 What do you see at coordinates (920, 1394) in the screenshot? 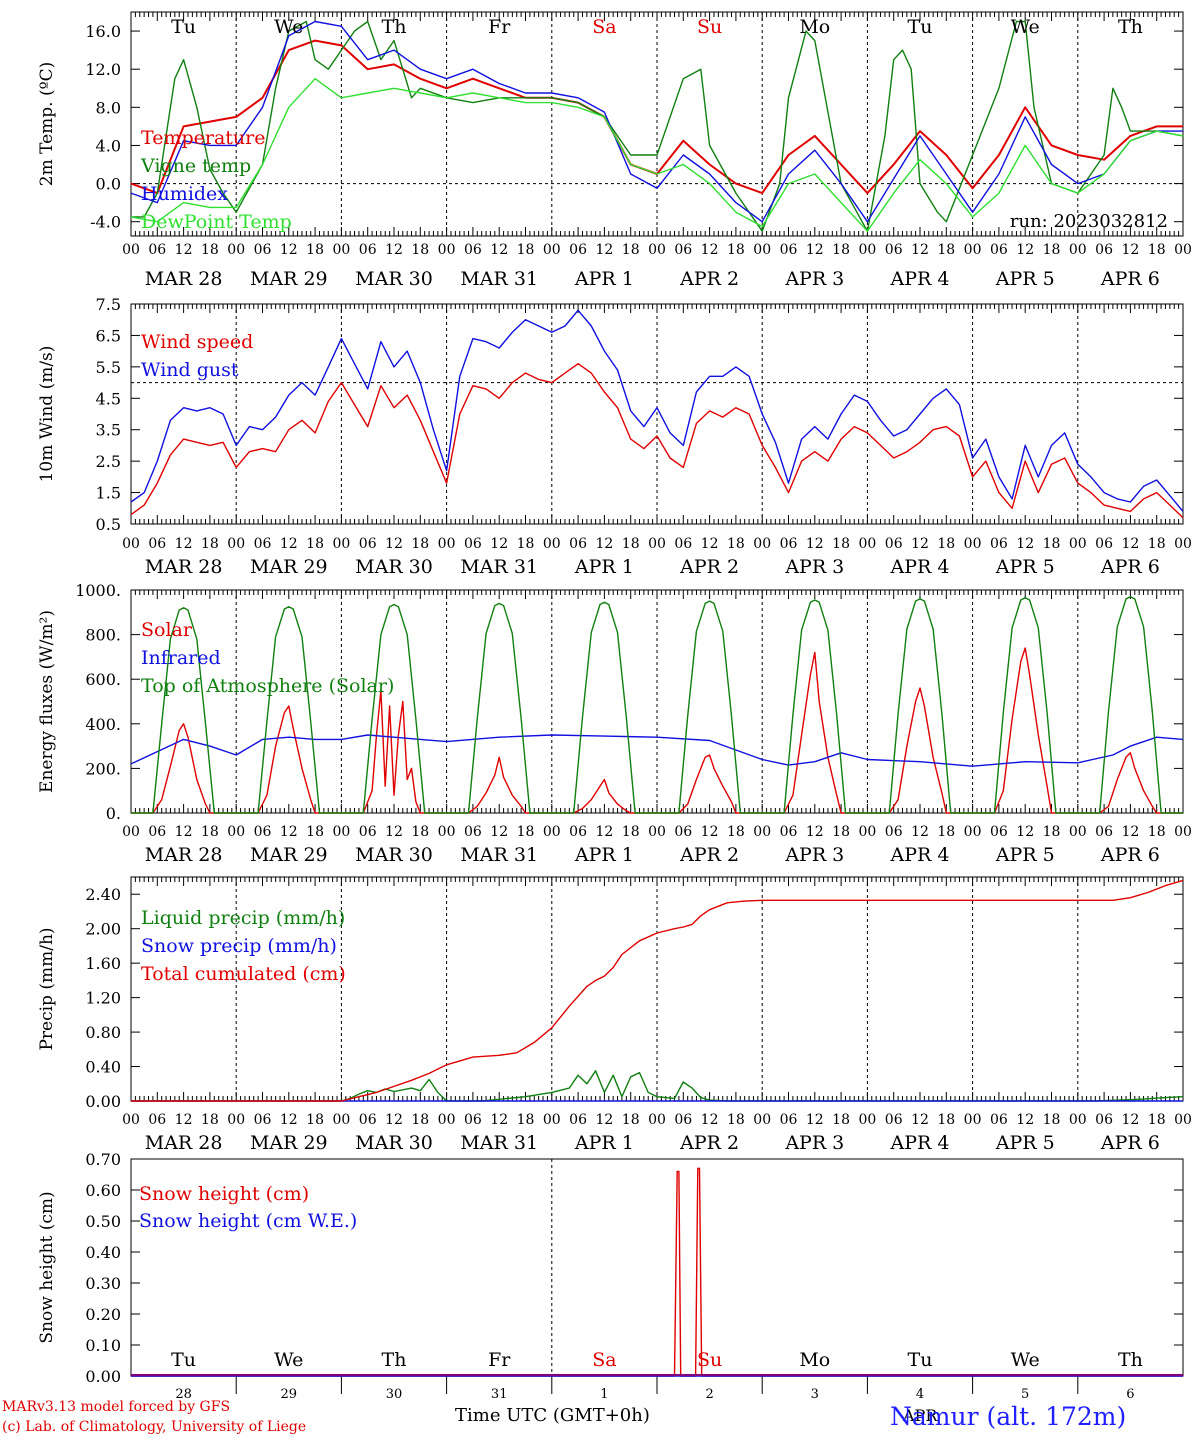
I see `day-number-label: 4` at bounding box center [920, 1394].